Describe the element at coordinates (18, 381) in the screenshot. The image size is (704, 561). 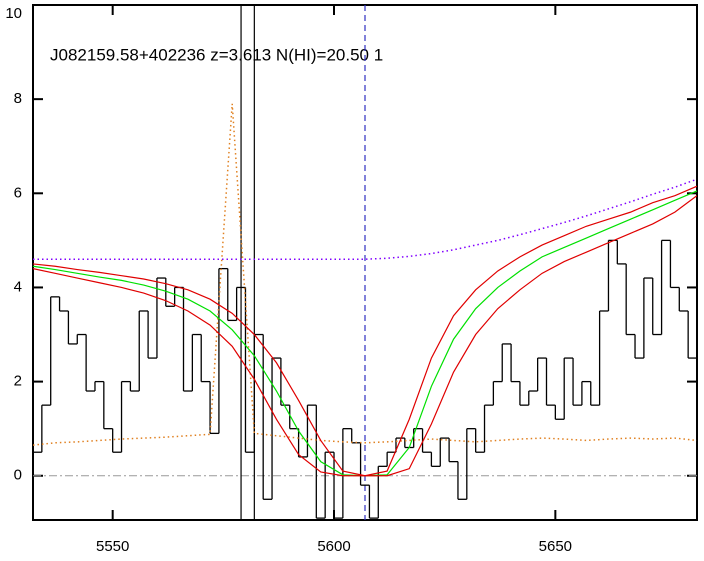
I see `y-tick-label: 2` at that location.